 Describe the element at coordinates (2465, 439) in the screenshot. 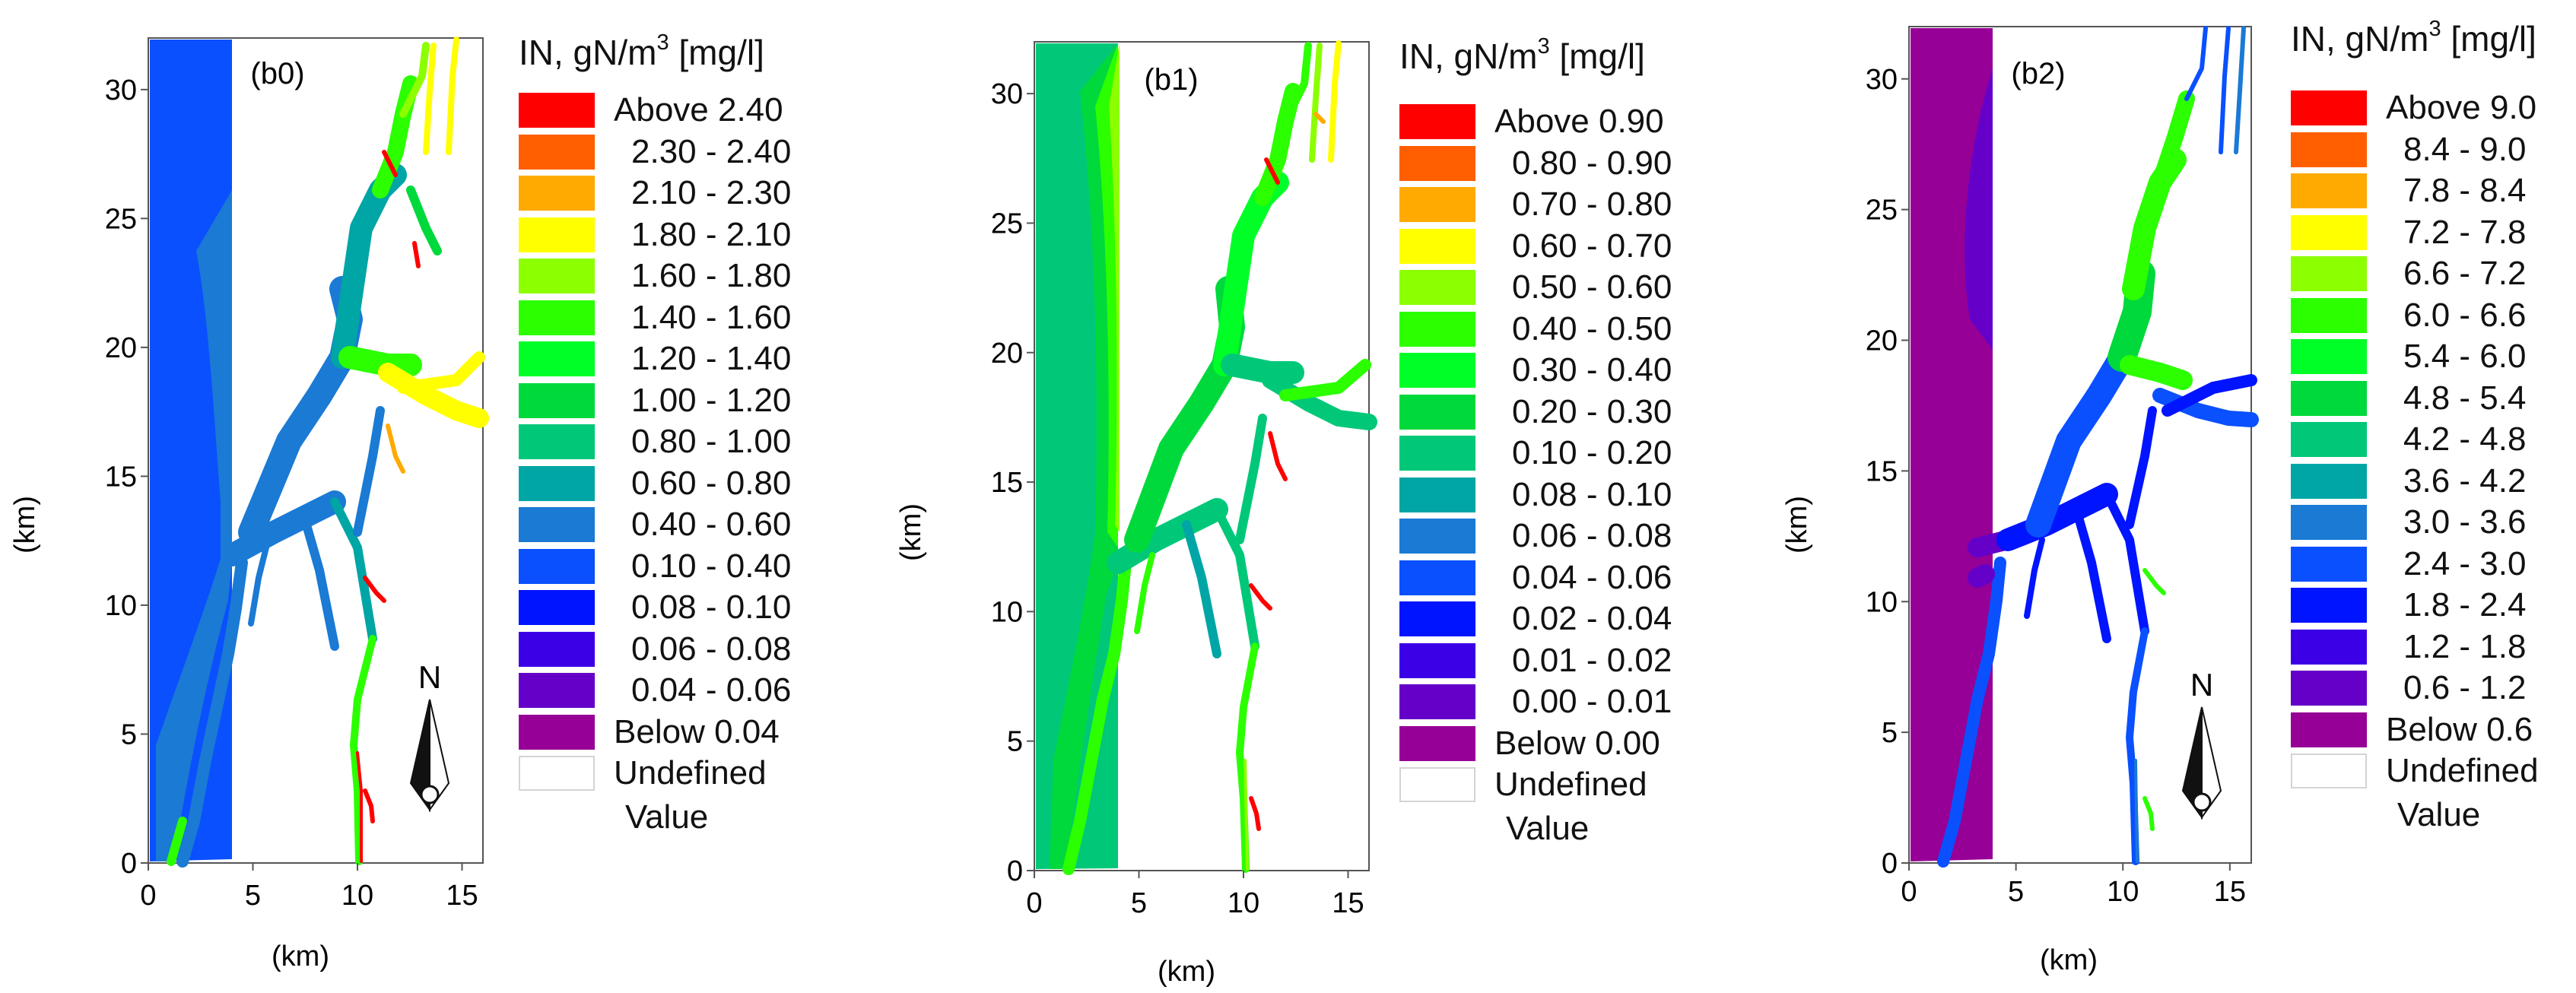

I see `legend-label: 4.2 - 4.8` at that location.